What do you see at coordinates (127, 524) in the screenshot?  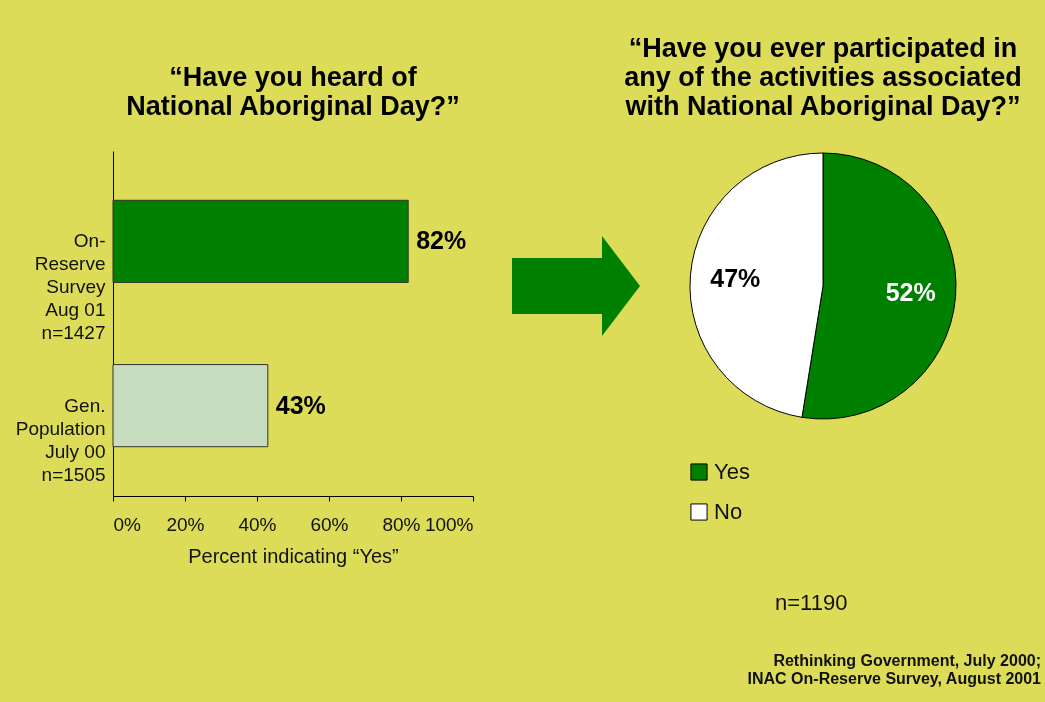 I see `x-tick-label: 0%` at bounding box center [127, 524].